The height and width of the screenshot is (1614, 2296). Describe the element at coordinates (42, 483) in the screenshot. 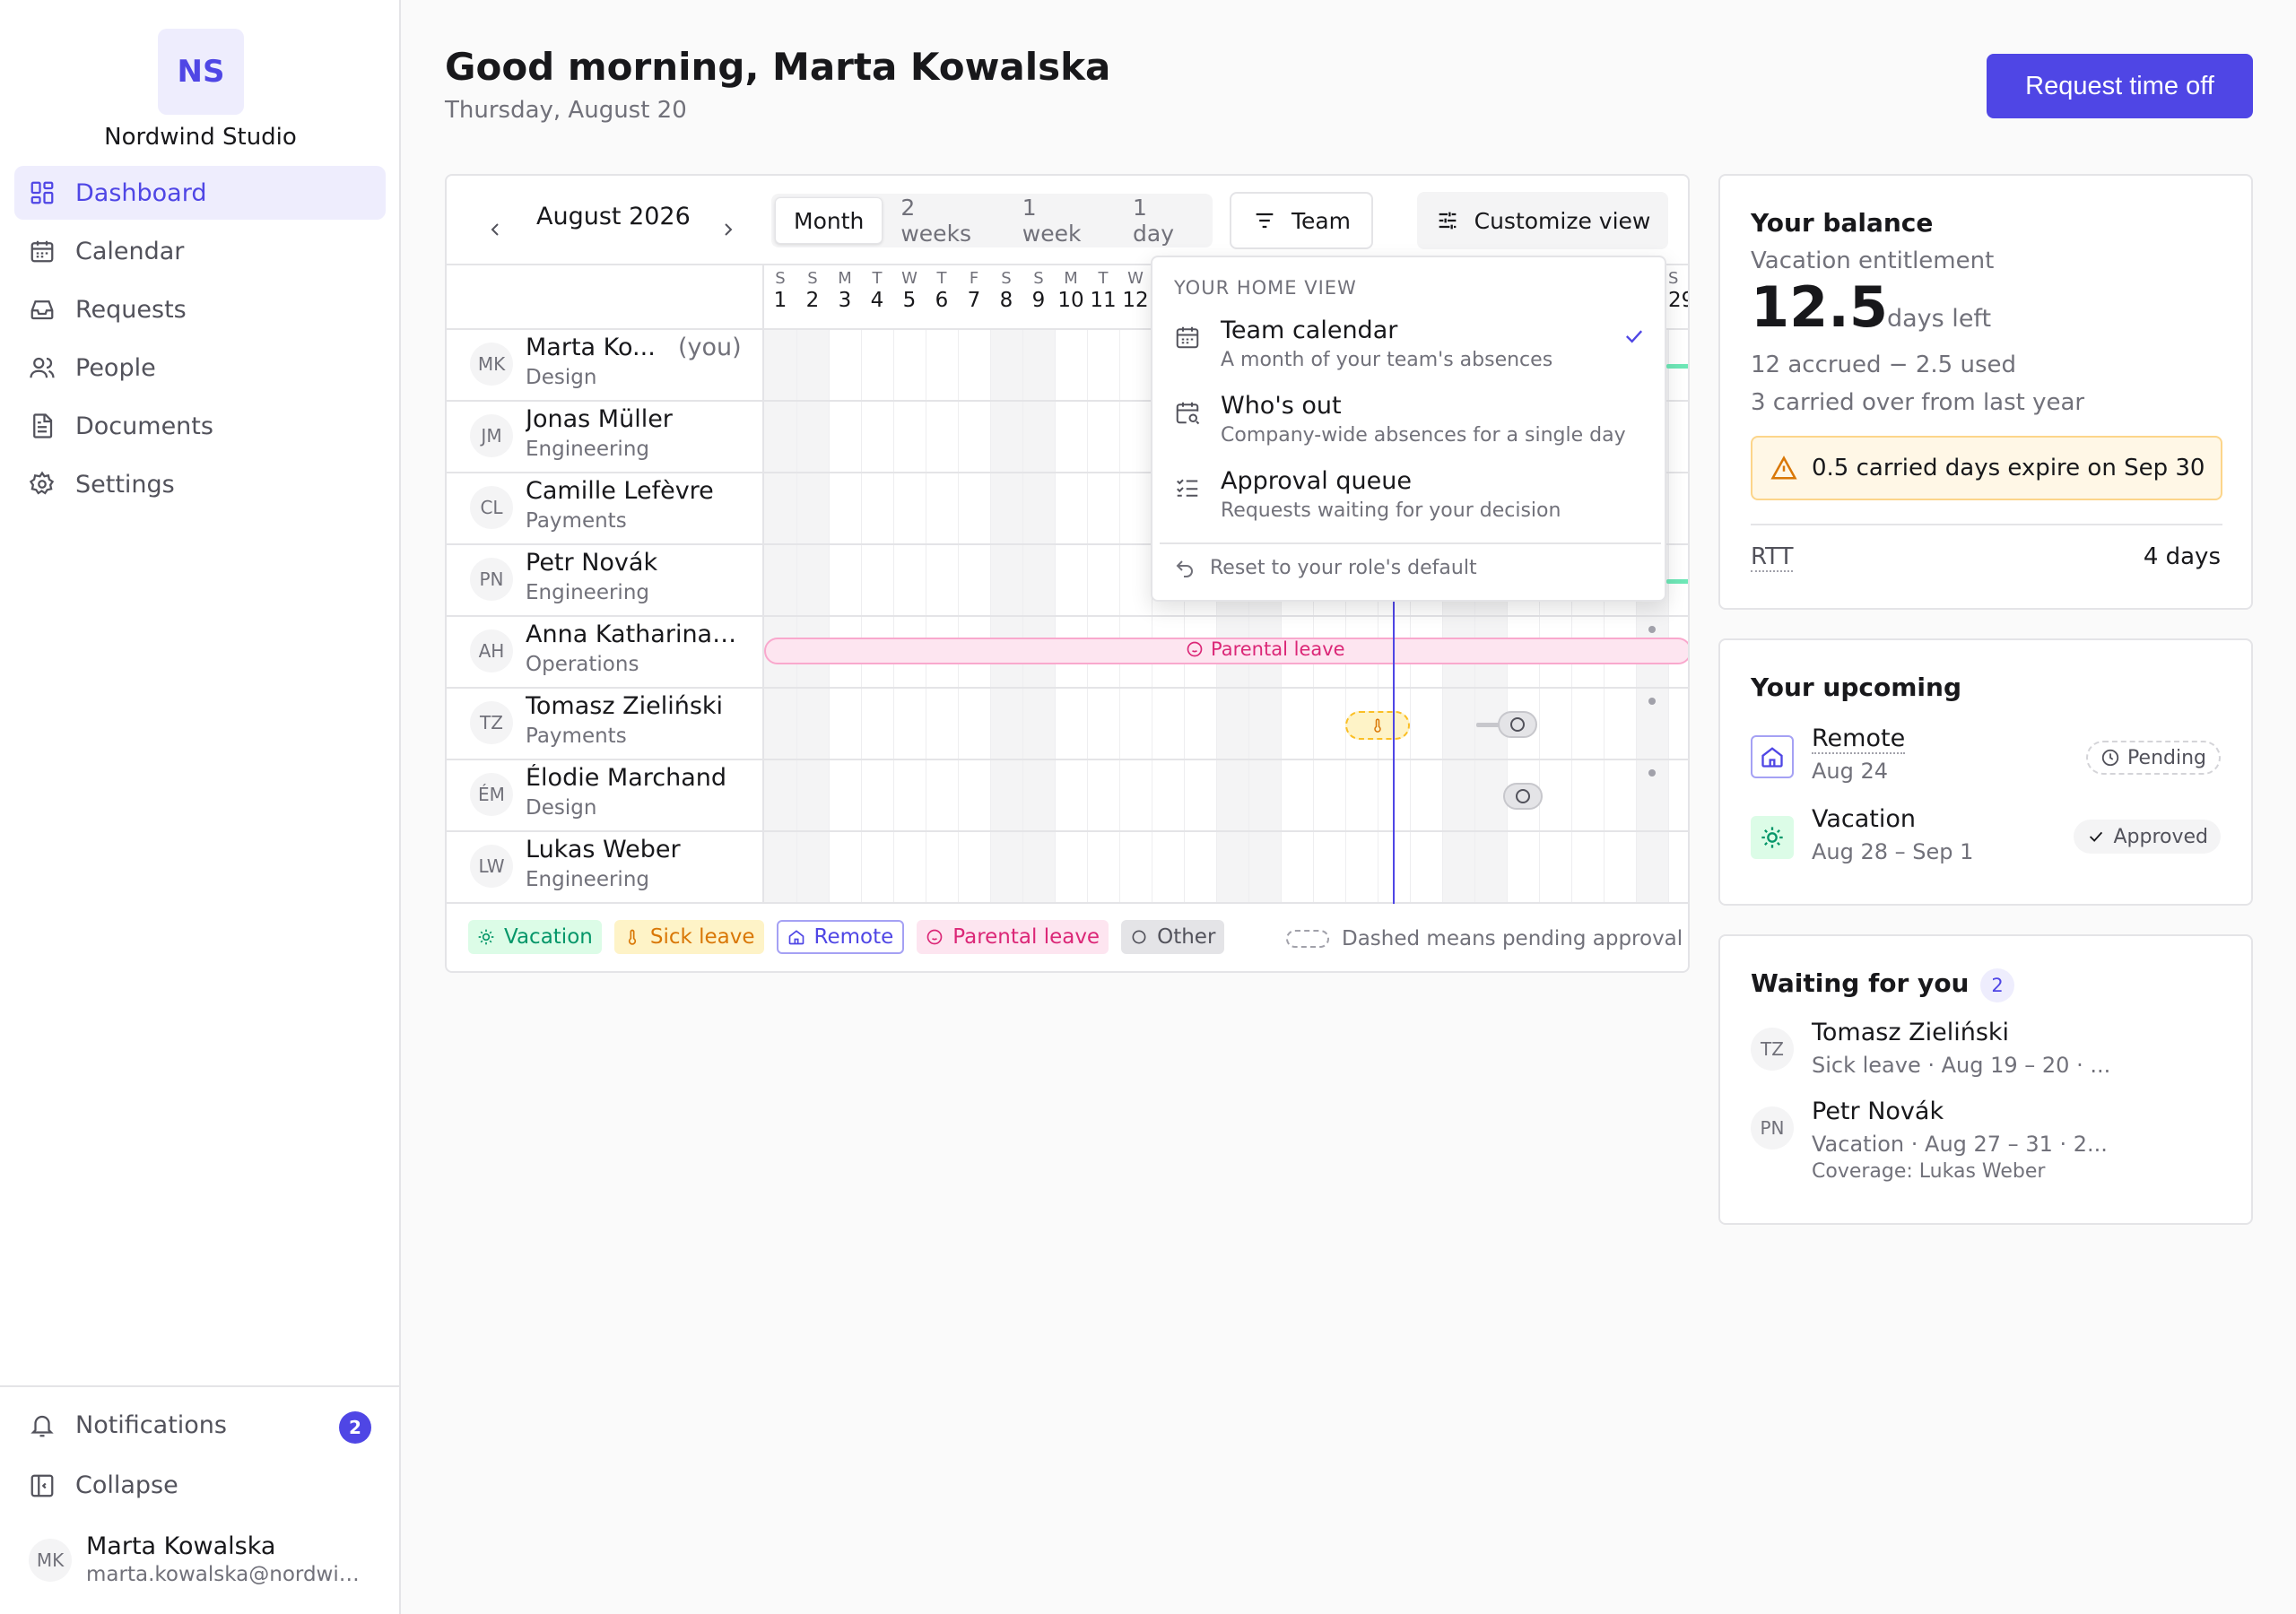

I see `gear-icon` at that location.